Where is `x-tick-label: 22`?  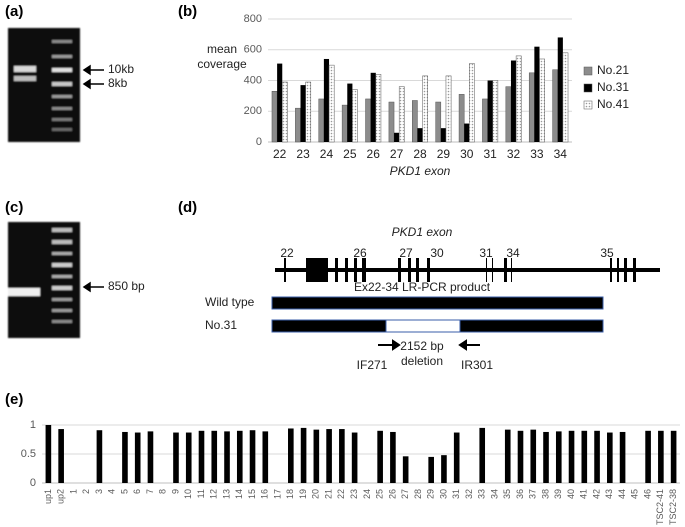 x-tick-label: 22 is located at coordinates (341, 494).